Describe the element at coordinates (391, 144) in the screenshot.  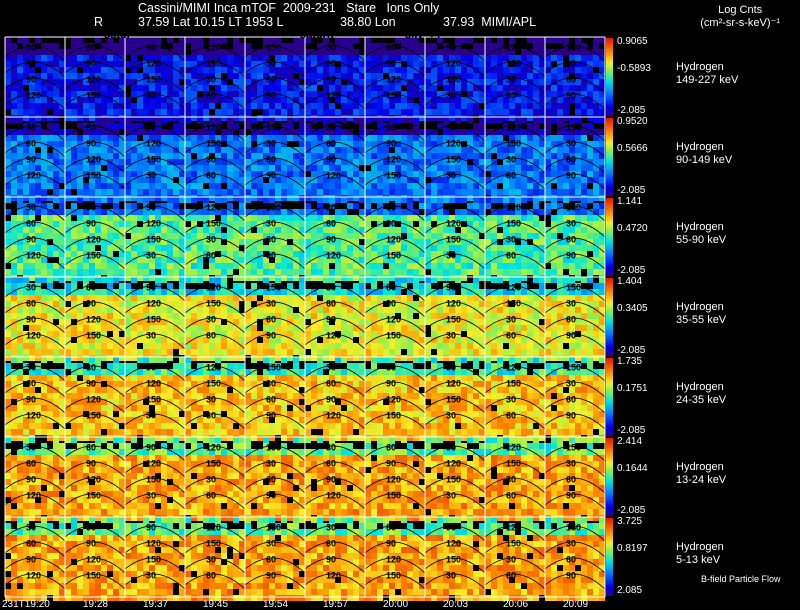
I see `contour-label: 90` at that location.